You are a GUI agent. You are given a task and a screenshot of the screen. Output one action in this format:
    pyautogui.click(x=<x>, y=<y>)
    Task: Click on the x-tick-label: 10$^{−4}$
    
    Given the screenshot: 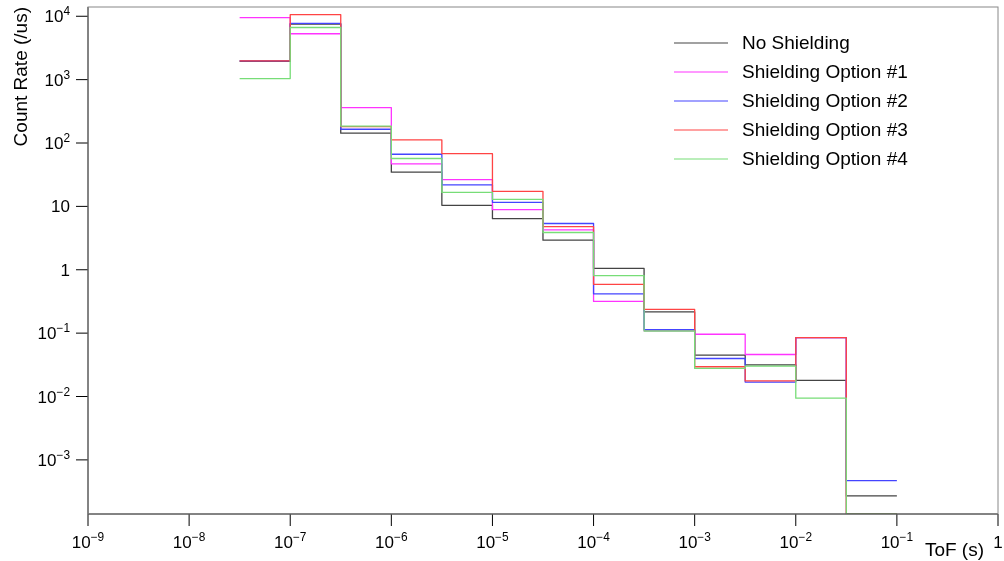 What is the action you would take?
    pyautogui.click(x=594, y=541)
    